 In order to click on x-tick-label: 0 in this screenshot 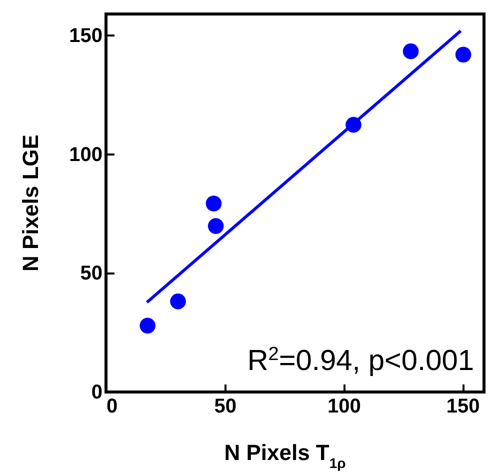, I will do `click(112, 407)`.